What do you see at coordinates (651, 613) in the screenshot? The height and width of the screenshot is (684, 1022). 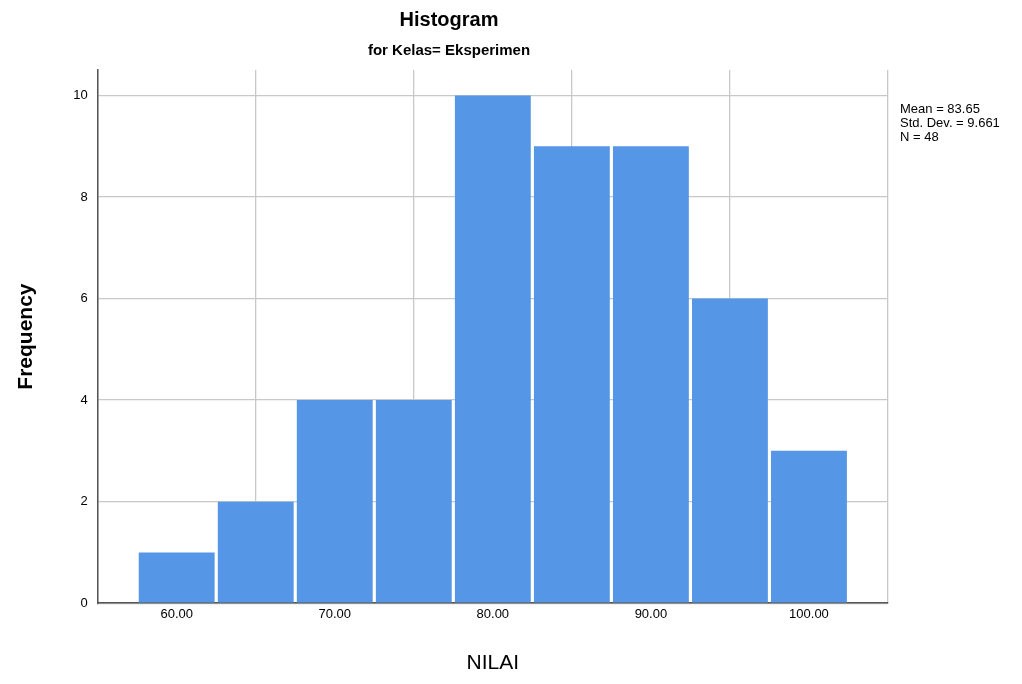 I see `x-tick-label: 90.00` at bounding box center [651, 613].